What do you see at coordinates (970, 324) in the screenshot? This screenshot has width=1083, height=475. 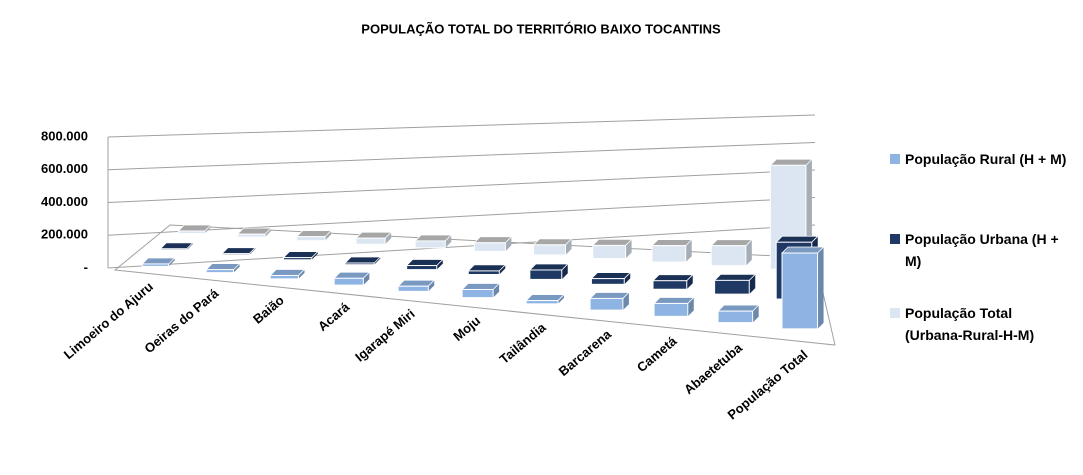 I see `legend-label: População Total (Urbana-Rural-H-M)` at bounding box center [970, 324].